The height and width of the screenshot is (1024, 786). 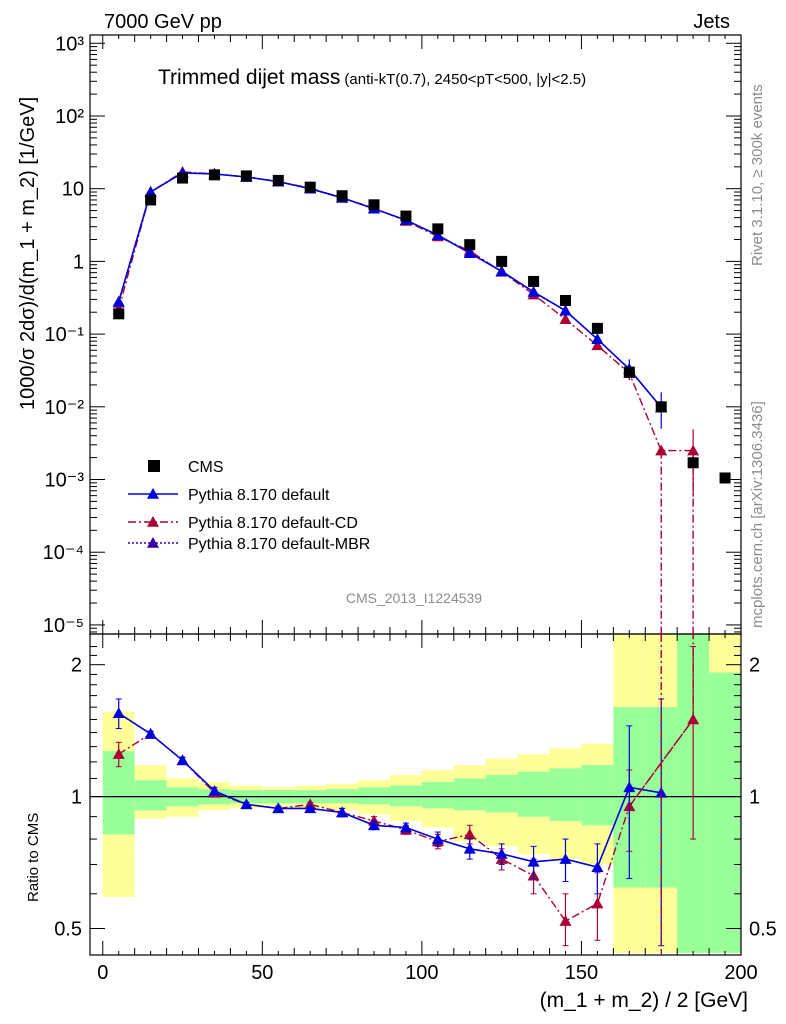 I want to click on y-tick-label: 10⁻⁴, so click(x=63, y=553).